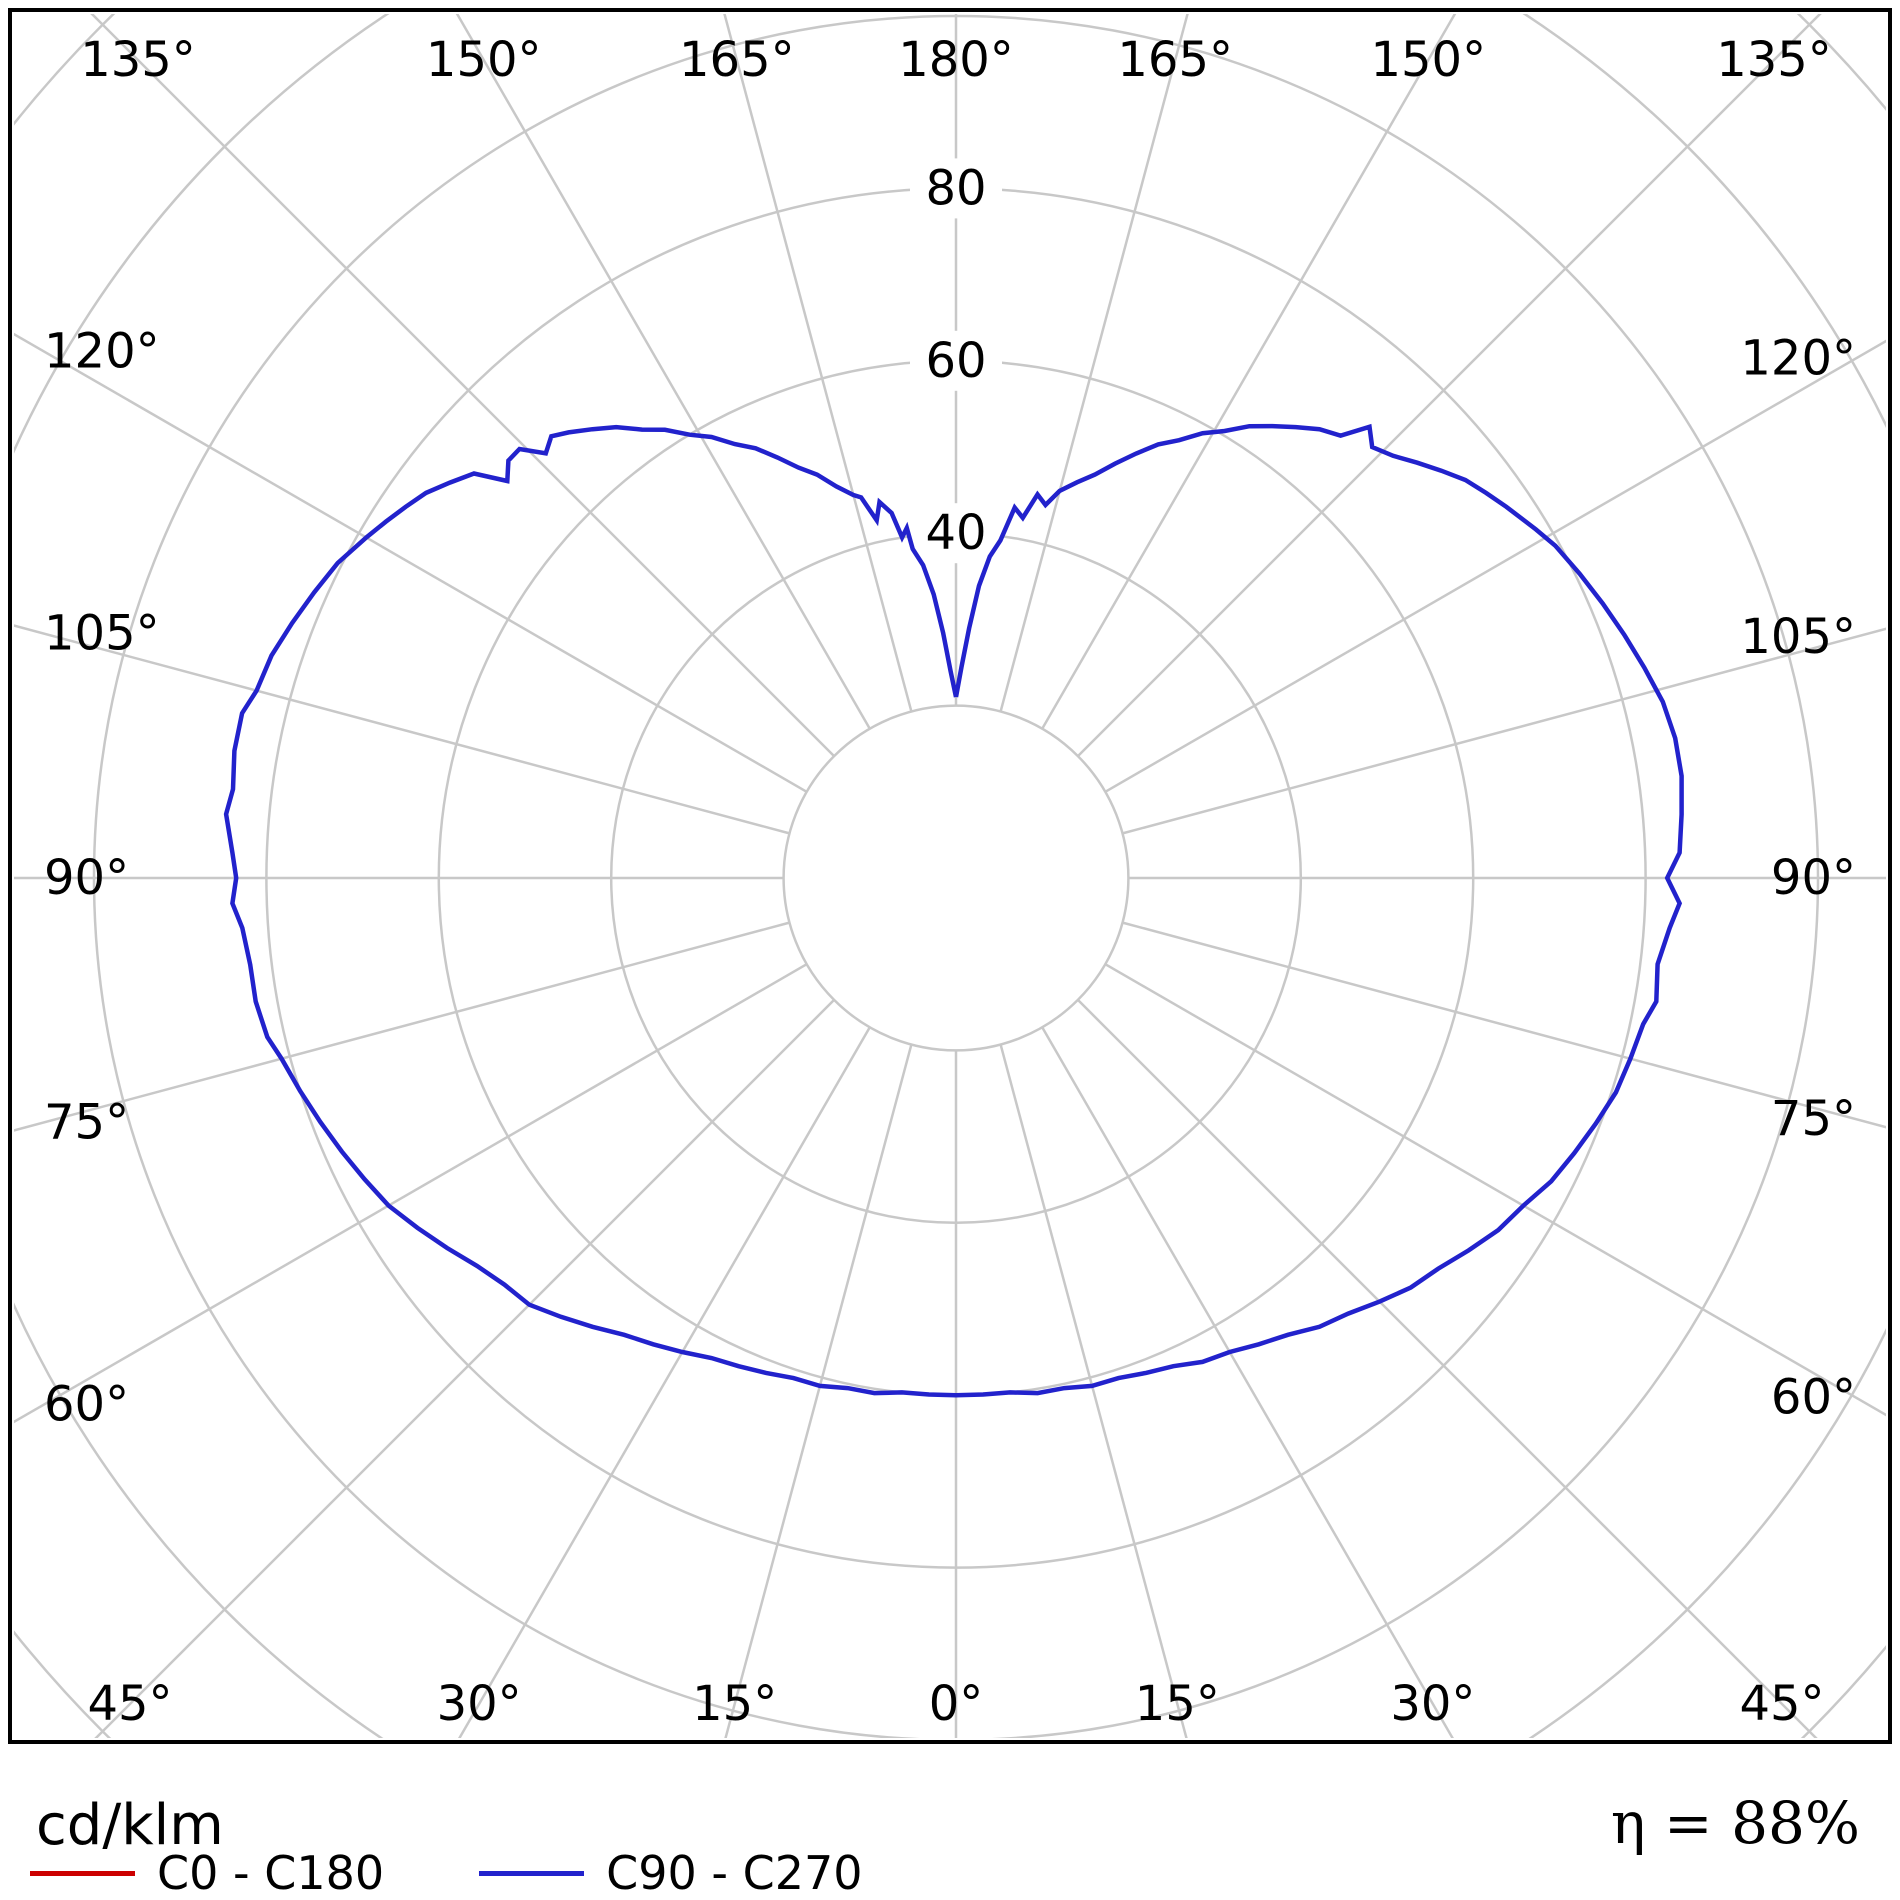 The image size is (1900, 1900). Describe the element at coordinates (479, 1704) in the screenshot. I see `angle-label-left-30: 30°` at that location.